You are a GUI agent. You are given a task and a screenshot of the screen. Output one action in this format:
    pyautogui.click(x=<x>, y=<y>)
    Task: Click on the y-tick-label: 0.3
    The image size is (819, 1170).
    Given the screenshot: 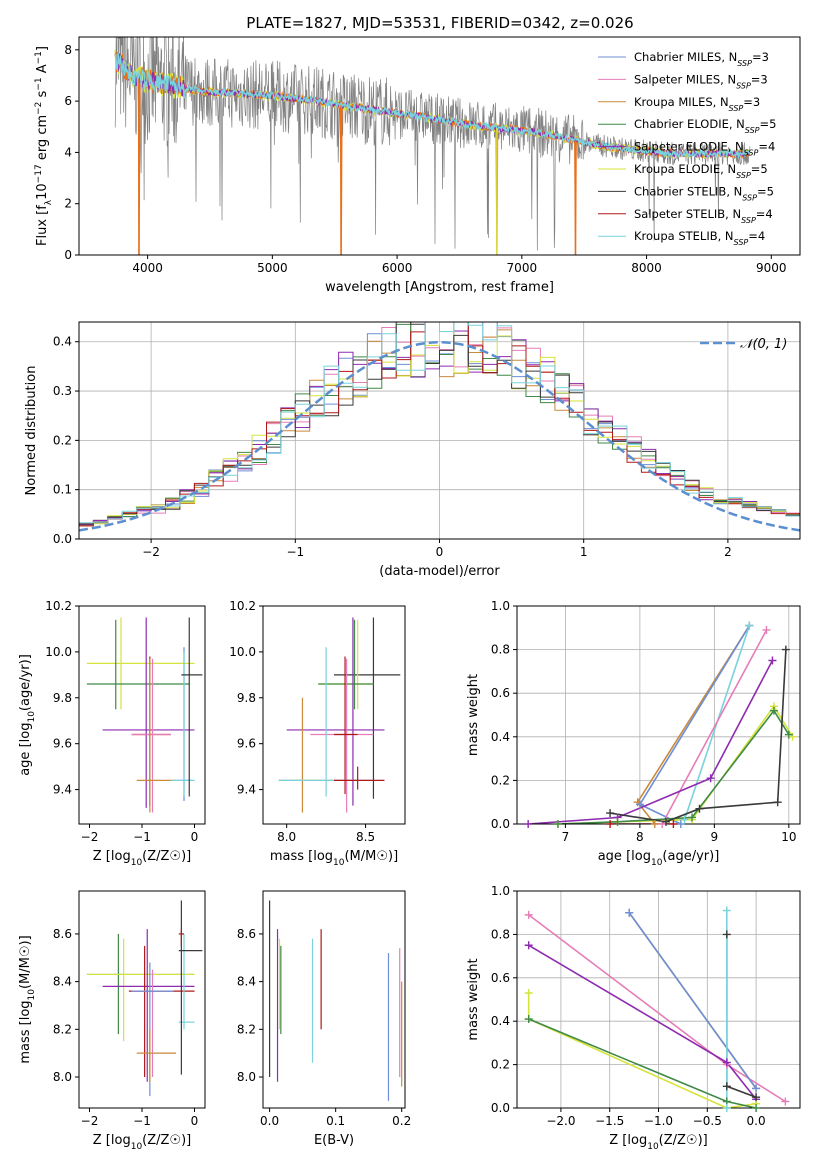 What is the action you would take?
    pyautogui.click(x=62, y=391)
    